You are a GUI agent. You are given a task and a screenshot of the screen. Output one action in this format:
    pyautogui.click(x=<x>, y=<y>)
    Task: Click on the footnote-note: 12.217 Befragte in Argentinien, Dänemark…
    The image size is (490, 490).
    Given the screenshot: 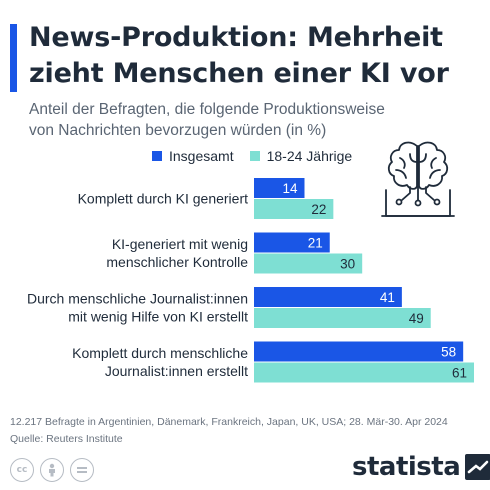 What is the action you would take?
    pyautogui.click(x=229, y=422)
    